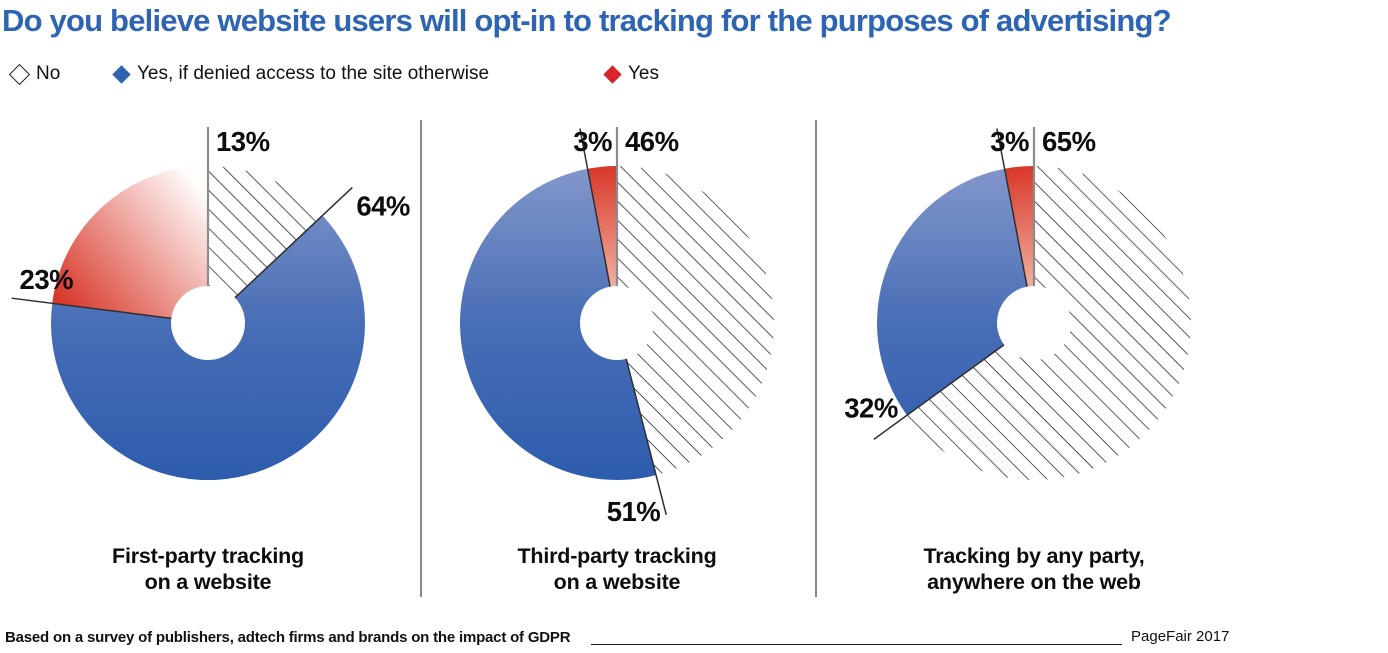  I want to click on caption-line: Tracking by any party,, so click(1034, 556).